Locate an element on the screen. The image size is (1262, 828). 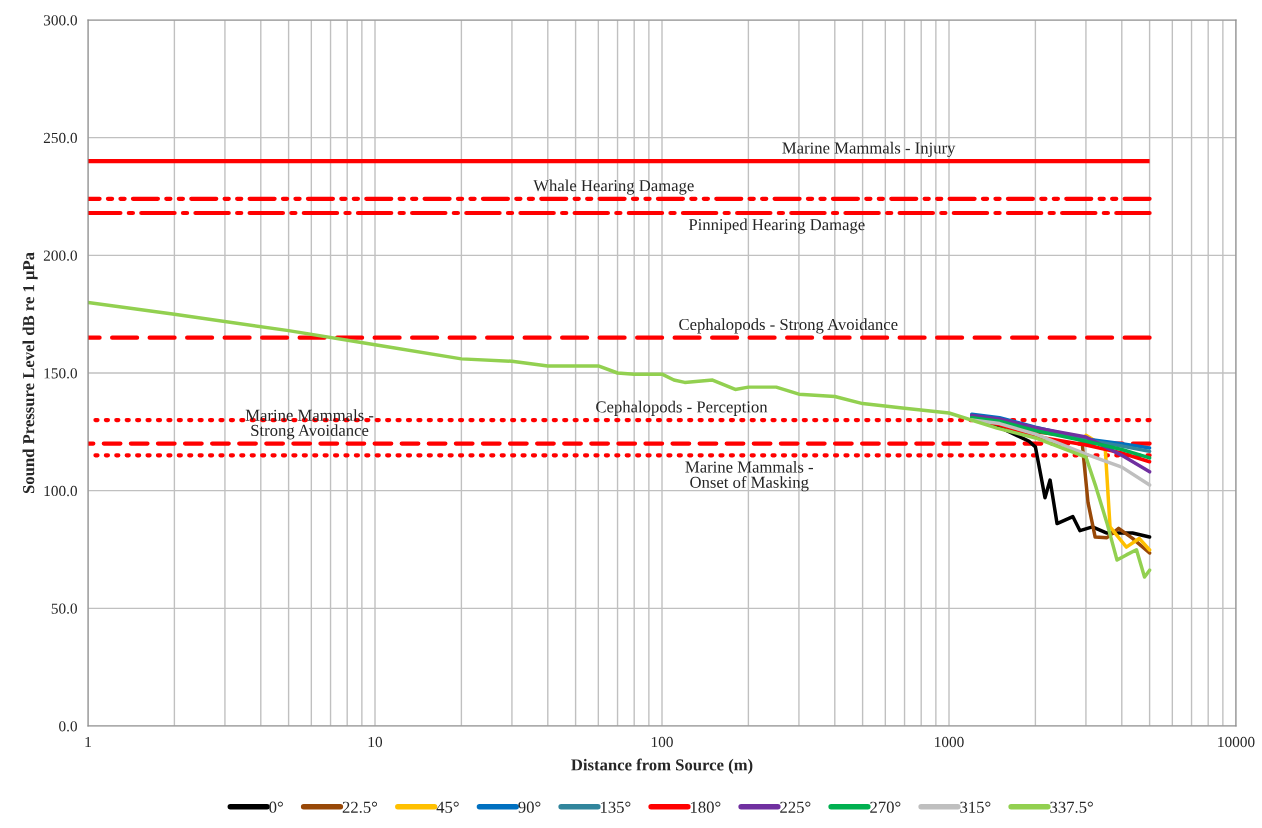
legend-label: 45° is located at coordinates (447, 807).